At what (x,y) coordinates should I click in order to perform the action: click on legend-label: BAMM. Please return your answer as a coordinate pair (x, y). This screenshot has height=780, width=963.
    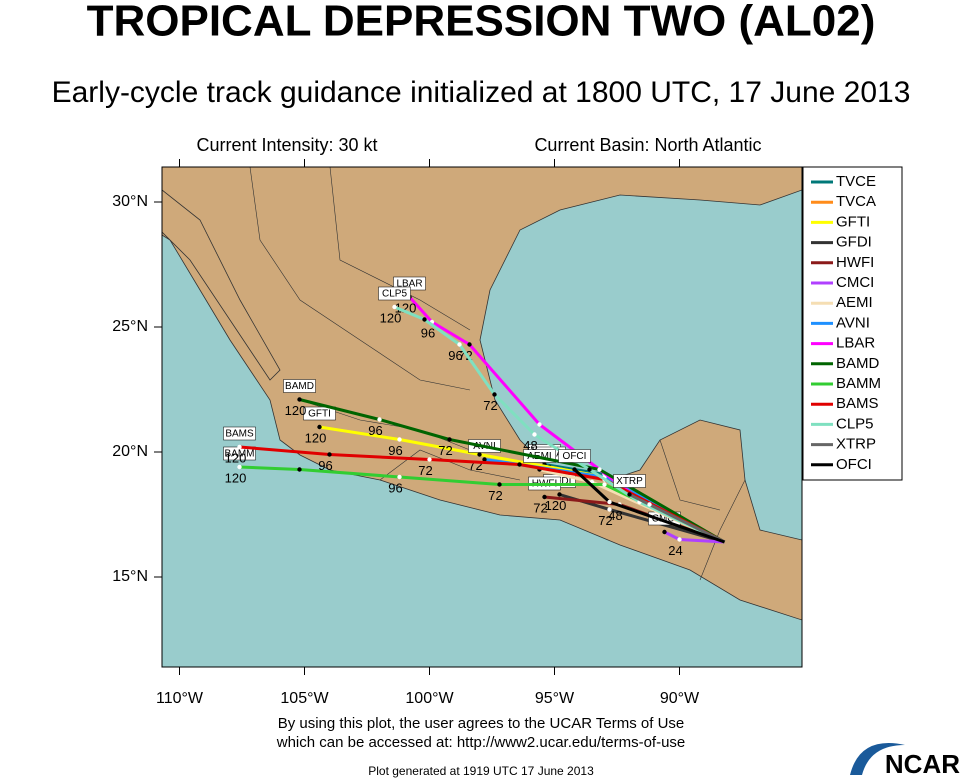
    Looking at the image, I should click on (858, 383).